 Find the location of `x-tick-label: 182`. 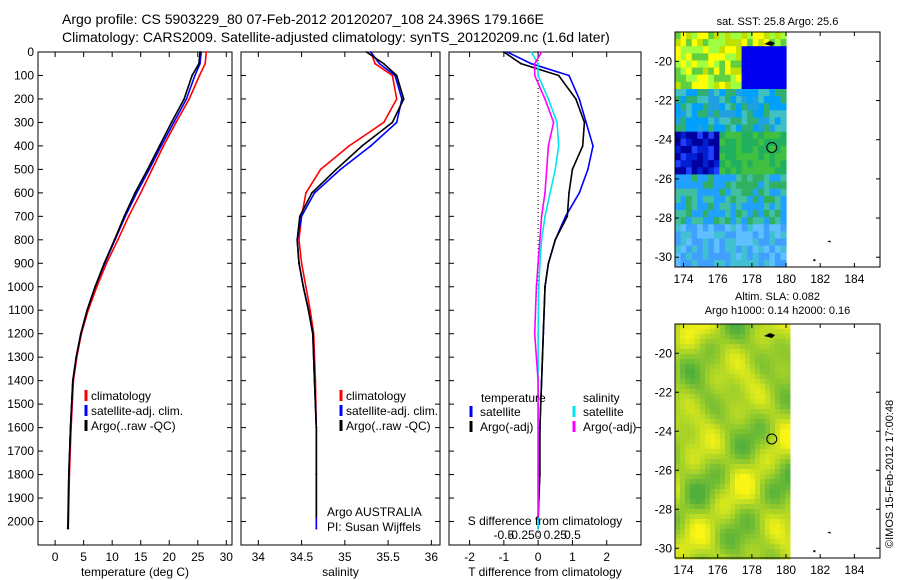

x-tick-label: 182 is located at coordinates (820, 279).